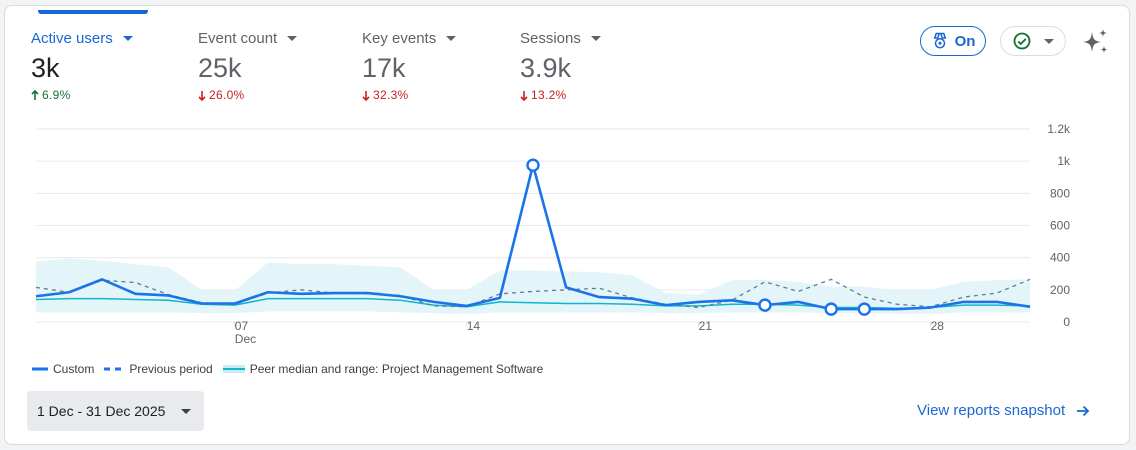 Image resolution: width=1136 pixels, height=450 pixels. I want to click on medal-icon, so click(939, 40).